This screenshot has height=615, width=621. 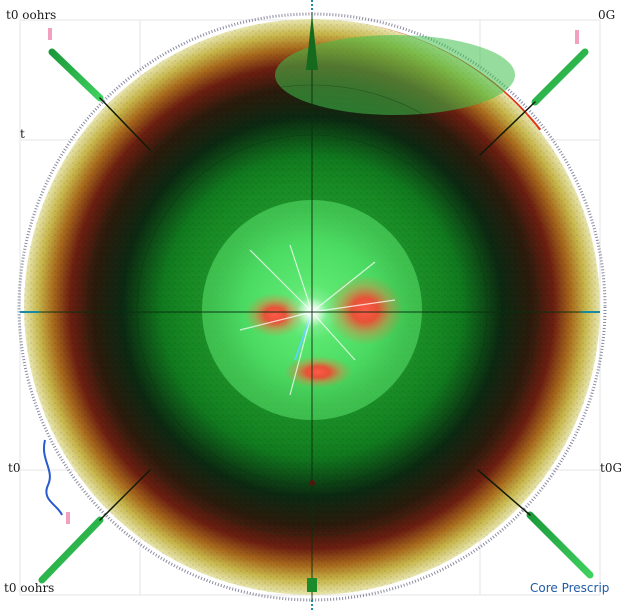 I want to click on label-bottom-right: Core Prescrip, so click(x=570, y=588).